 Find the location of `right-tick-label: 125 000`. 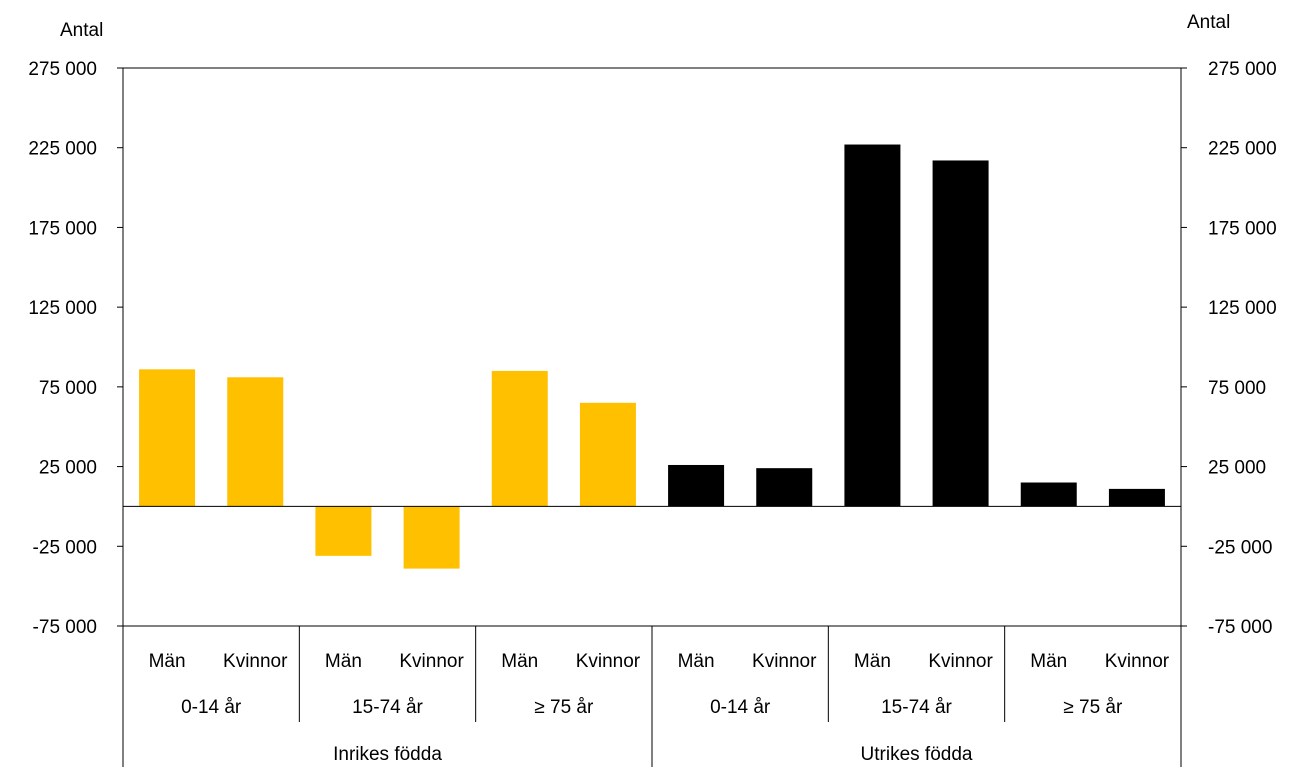

right-tick-label: 125 000 is located at coordinates (1242, 308).